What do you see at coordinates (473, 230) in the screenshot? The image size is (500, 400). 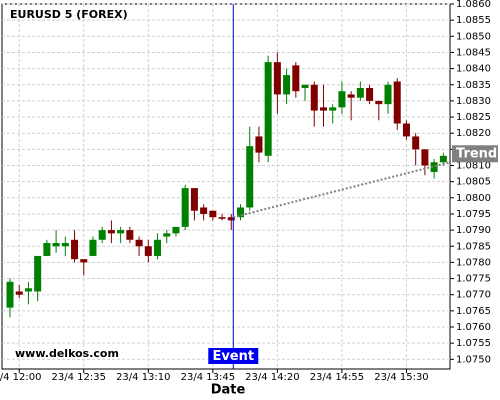 I see `y-tick-label: 1.0790` at bounding box center [473, 230].